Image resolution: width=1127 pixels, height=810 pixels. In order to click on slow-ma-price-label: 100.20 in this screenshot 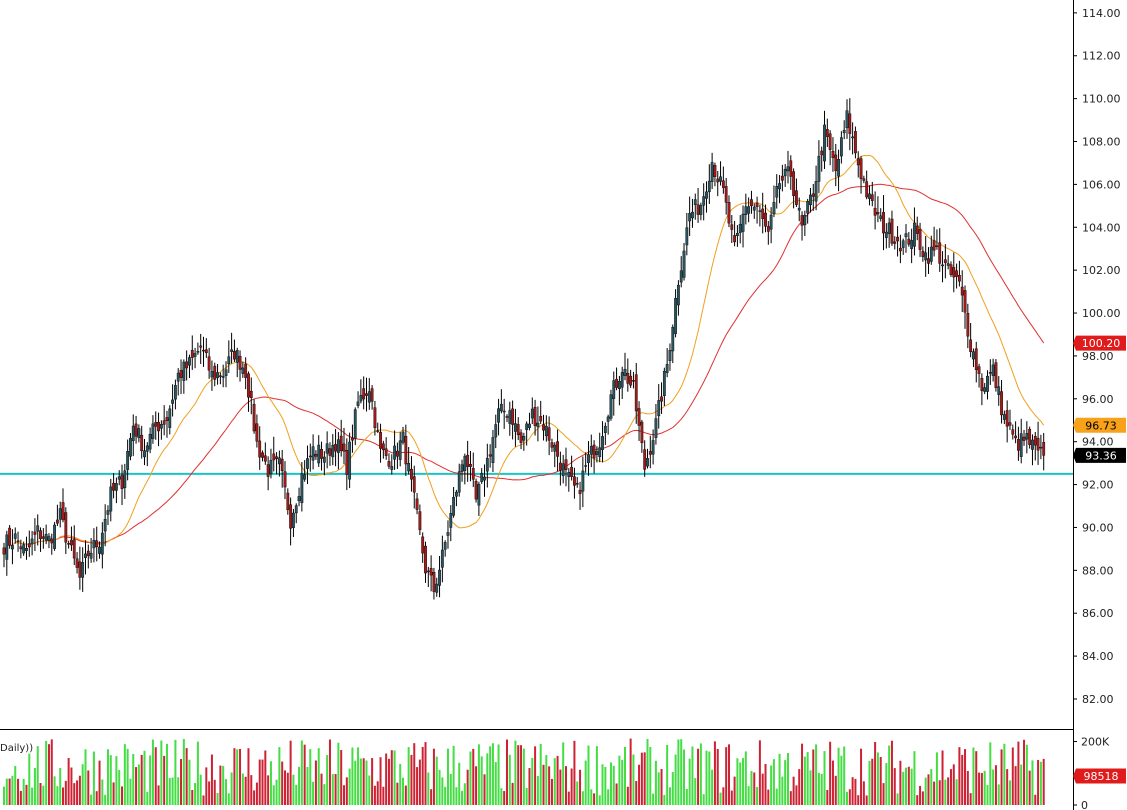, I will do `click(1101, 343)`.